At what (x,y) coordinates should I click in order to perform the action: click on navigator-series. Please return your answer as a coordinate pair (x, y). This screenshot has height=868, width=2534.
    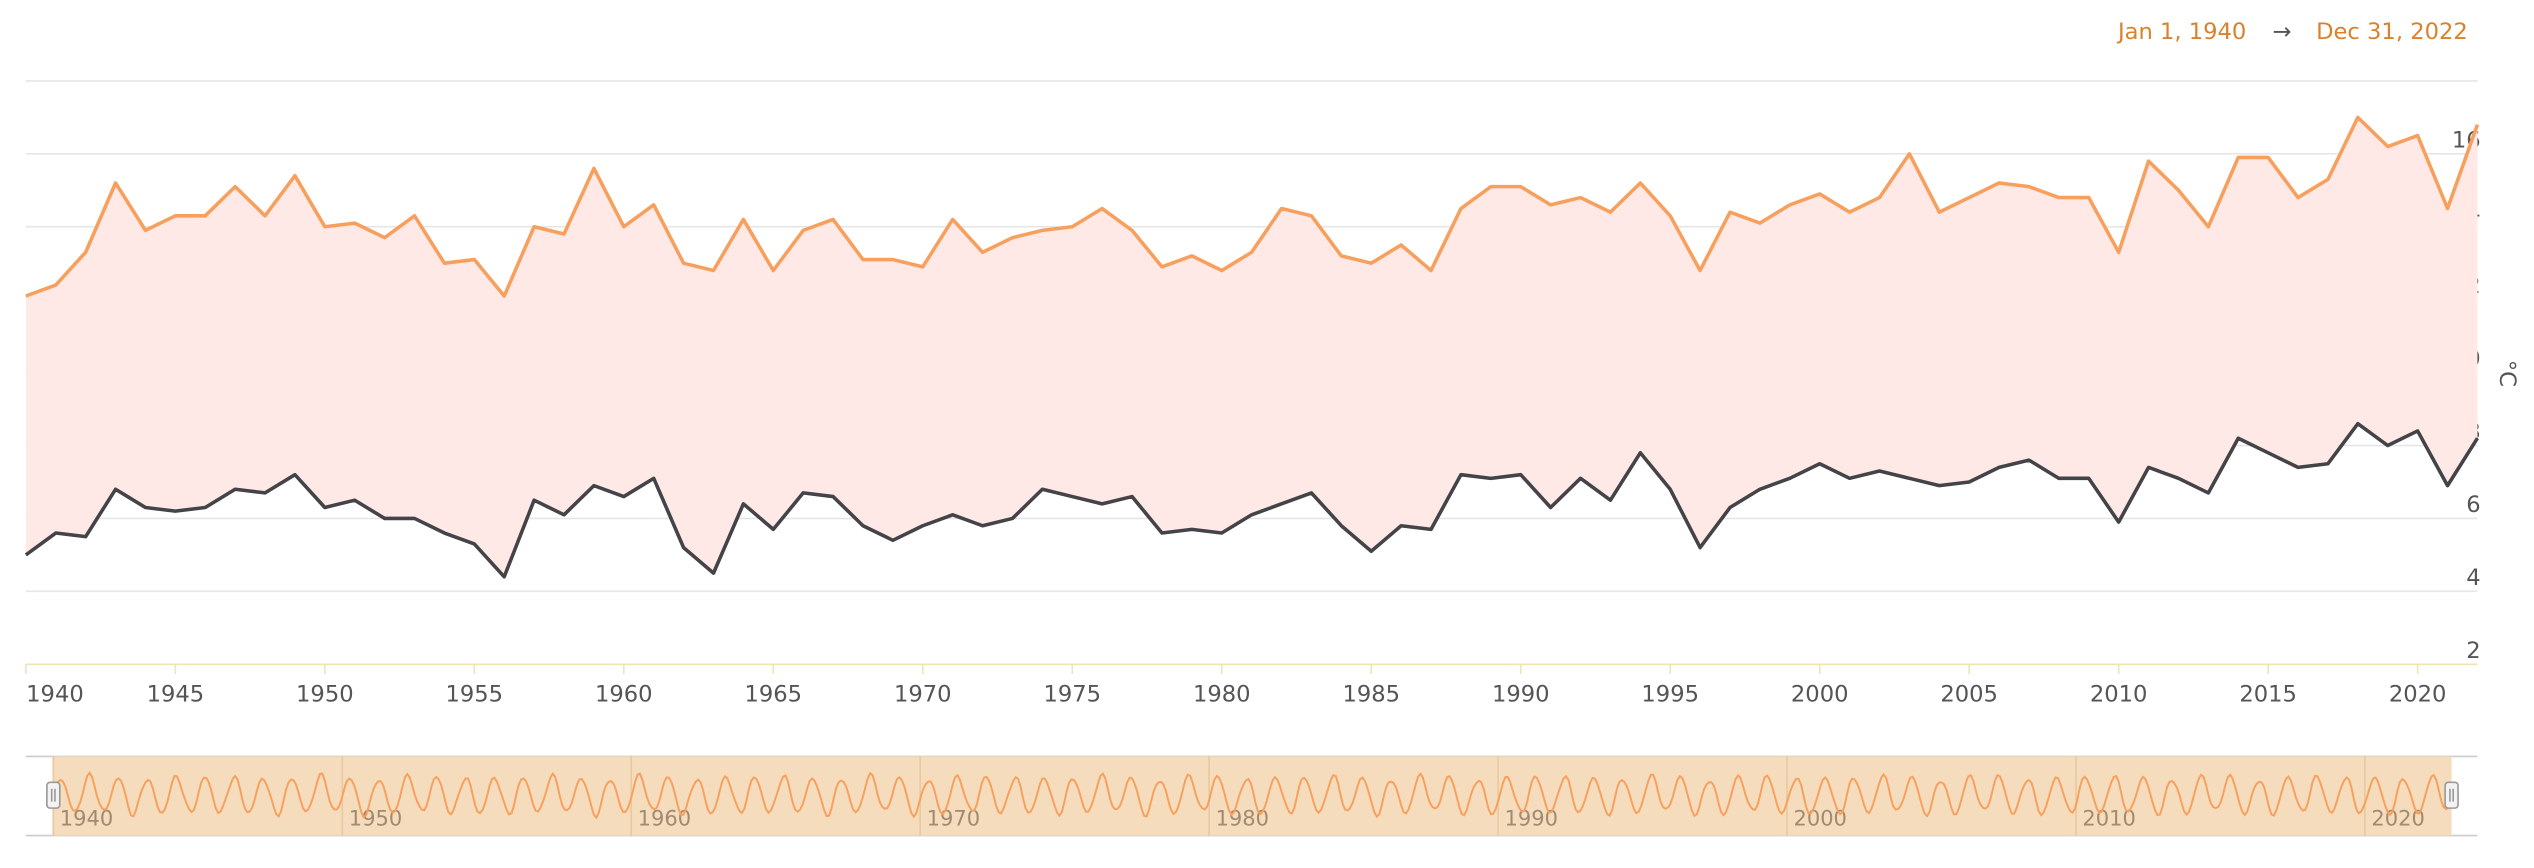
    Looking at the image, I should click on (1252, 795).